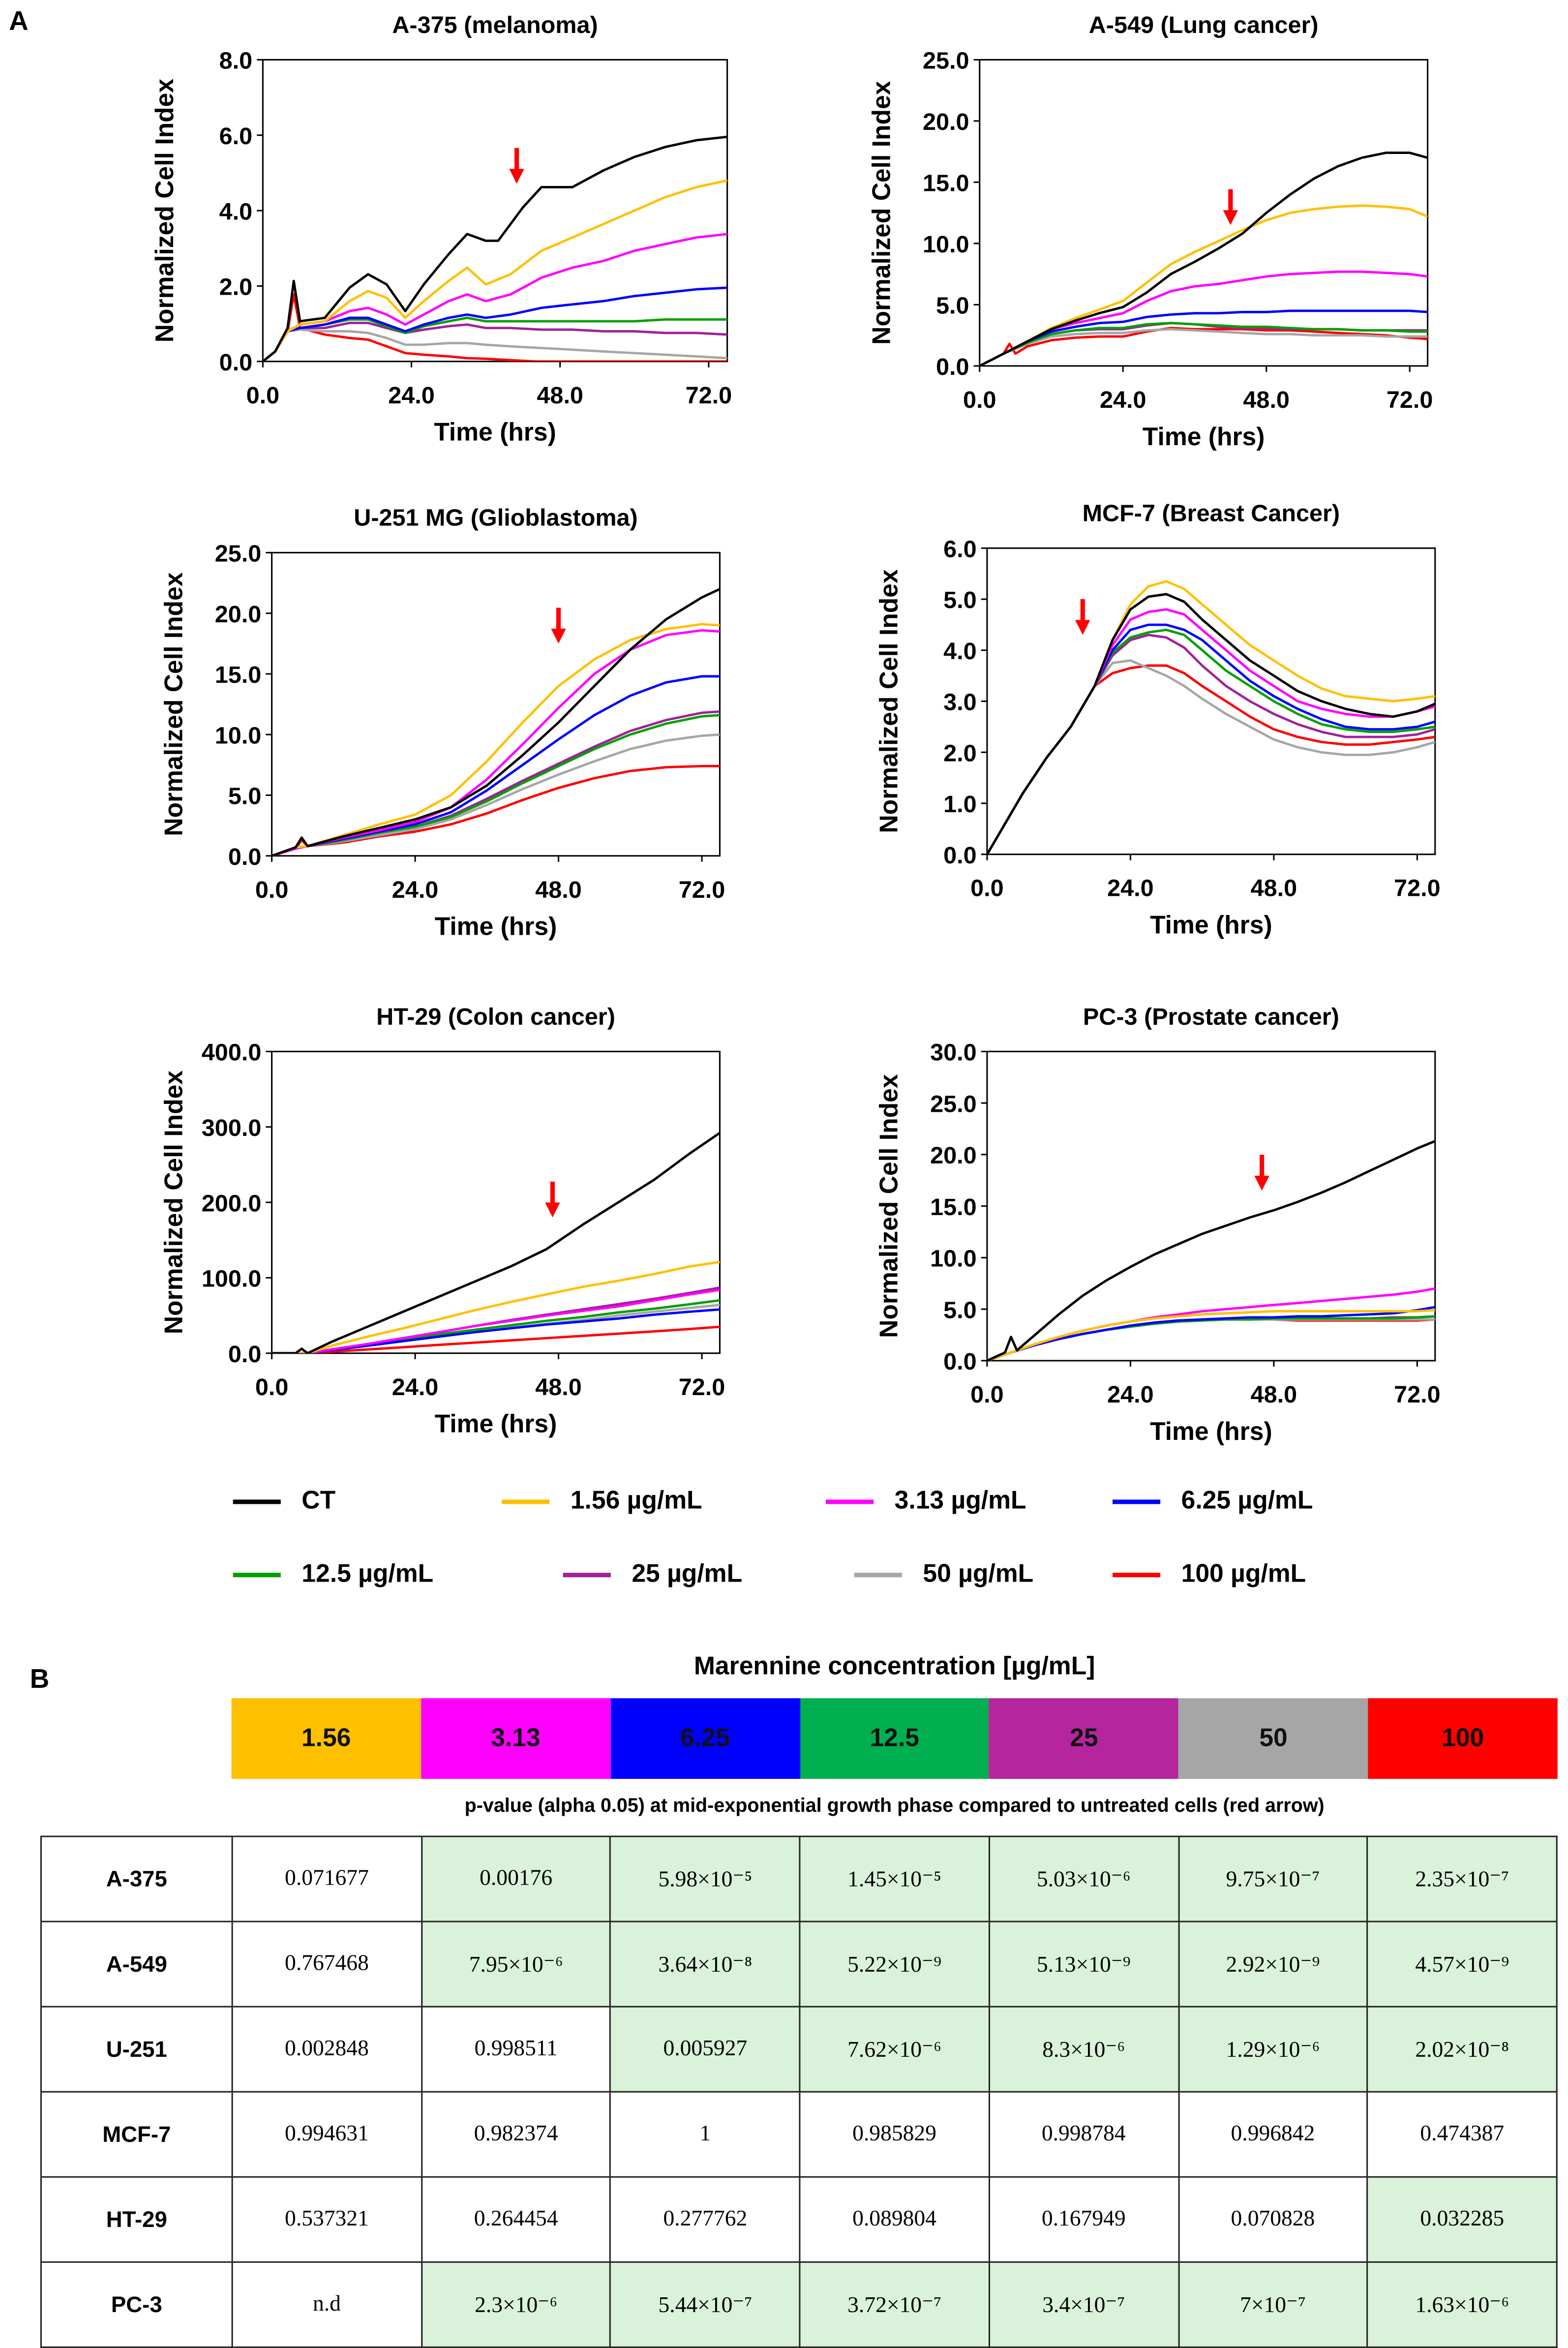 Image resolution: width=1568 pixels, height=2348 pixels. I want to click on pvalue-cell: 4.57×10⁻⁹, so click(1462, 1965).